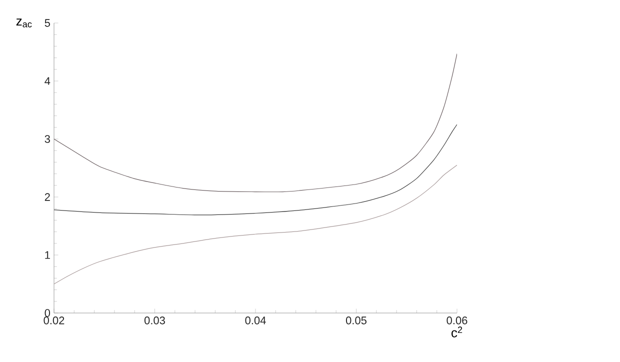  Describe the element at coordinates (47, 81) in the screenshot. I see `y-tick-label: 4` at that location.